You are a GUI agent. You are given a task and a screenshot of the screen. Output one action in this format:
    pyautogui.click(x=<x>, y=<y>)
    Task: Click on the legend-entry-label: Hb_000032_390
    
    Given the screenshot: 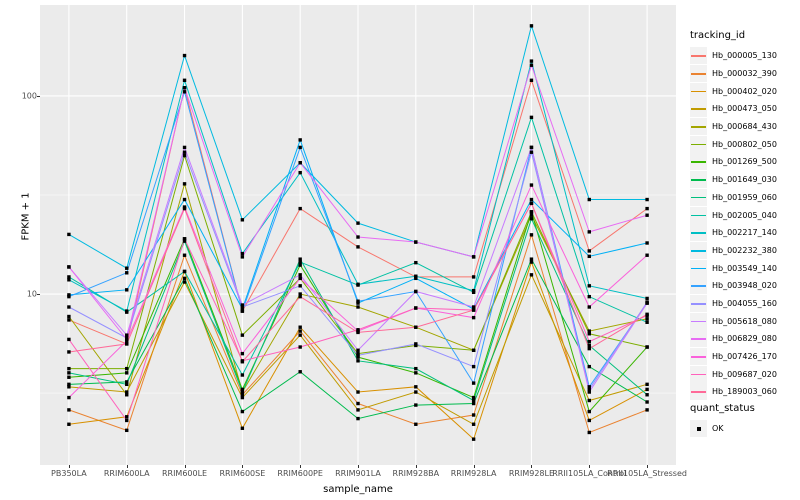 What is the action you would take?
    pyautogui.click(x=744, y=74)
    